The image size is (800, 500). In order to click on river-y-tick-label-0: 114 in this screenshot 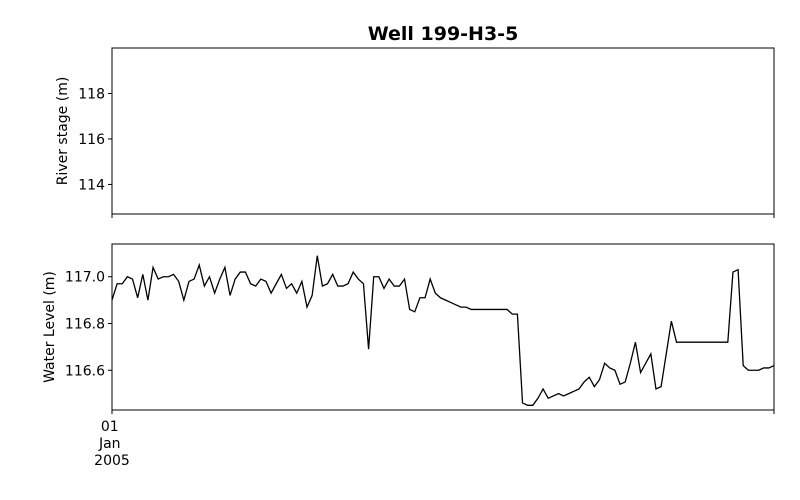, I will do `click(91, 185)`.